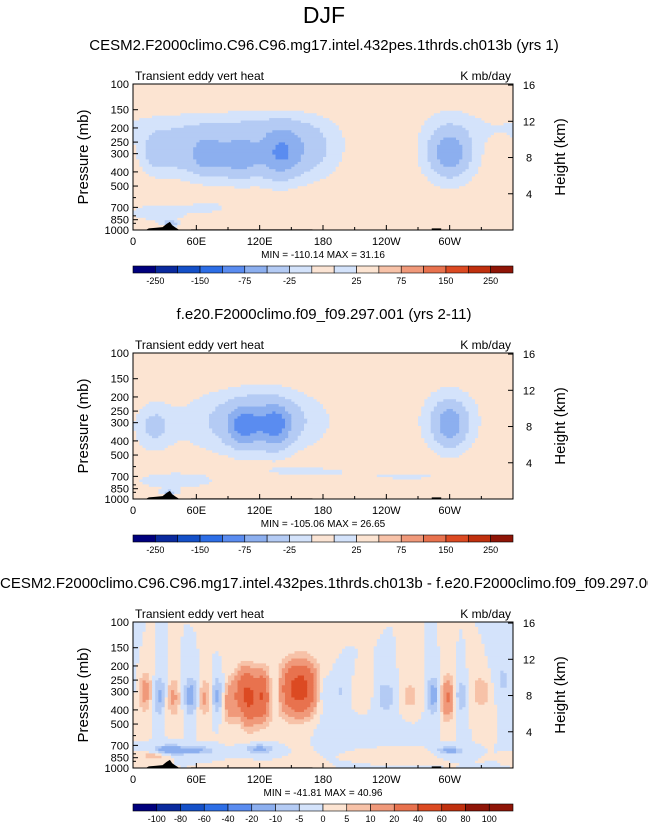 The image size is (648, 832). Describe the element at coordinates (204, 819) in the screenshot. I see `colorbar-label: -60` at that location.